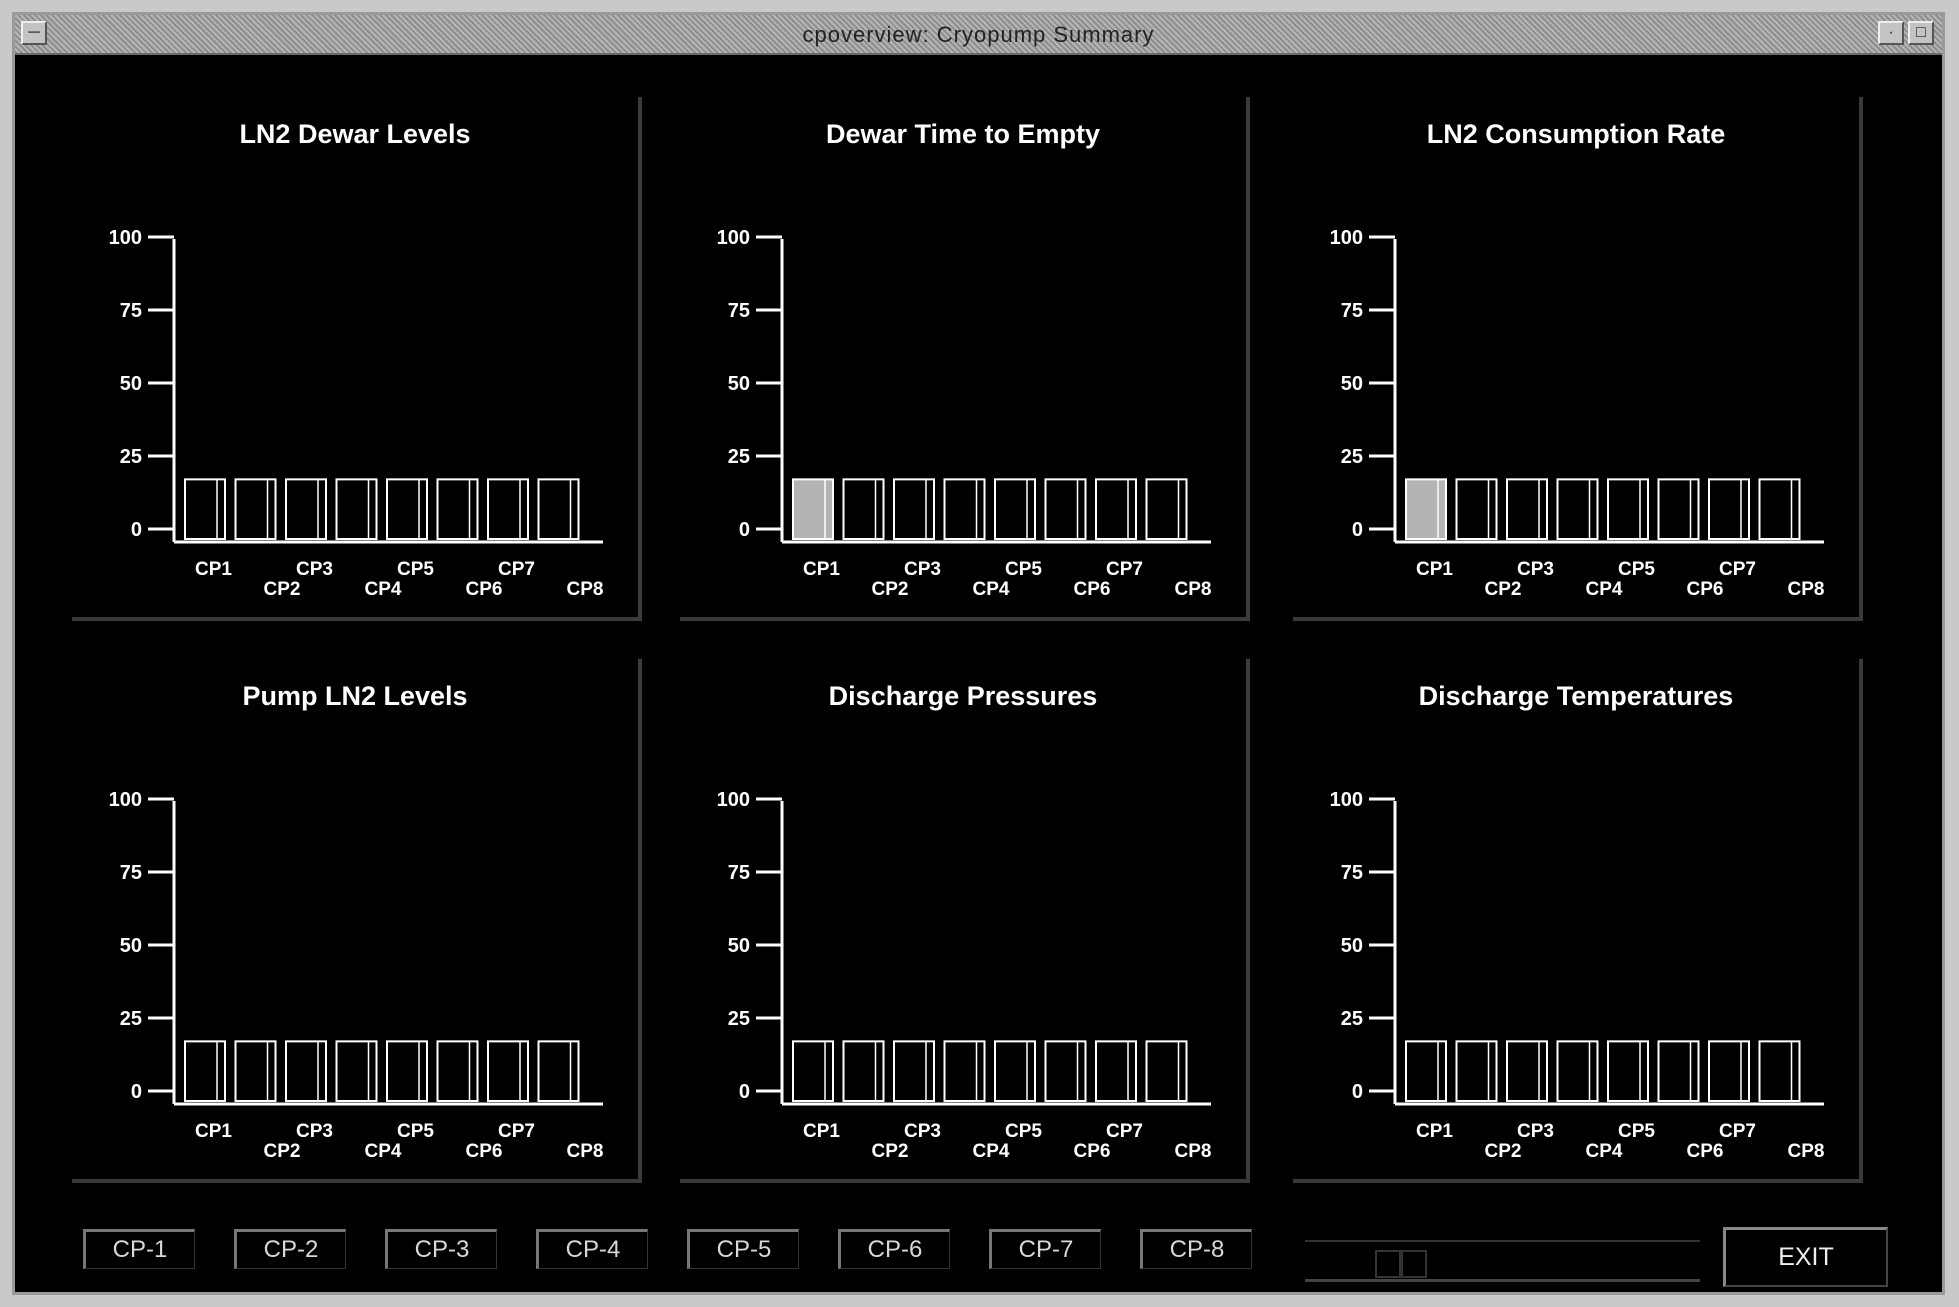 The width and height of the screenshot is (1959, 1307). What do you see at coordinates (1891, 33) in the screenshot?
I see `minimize-icon: ·` at bounding box center [1891, 33].